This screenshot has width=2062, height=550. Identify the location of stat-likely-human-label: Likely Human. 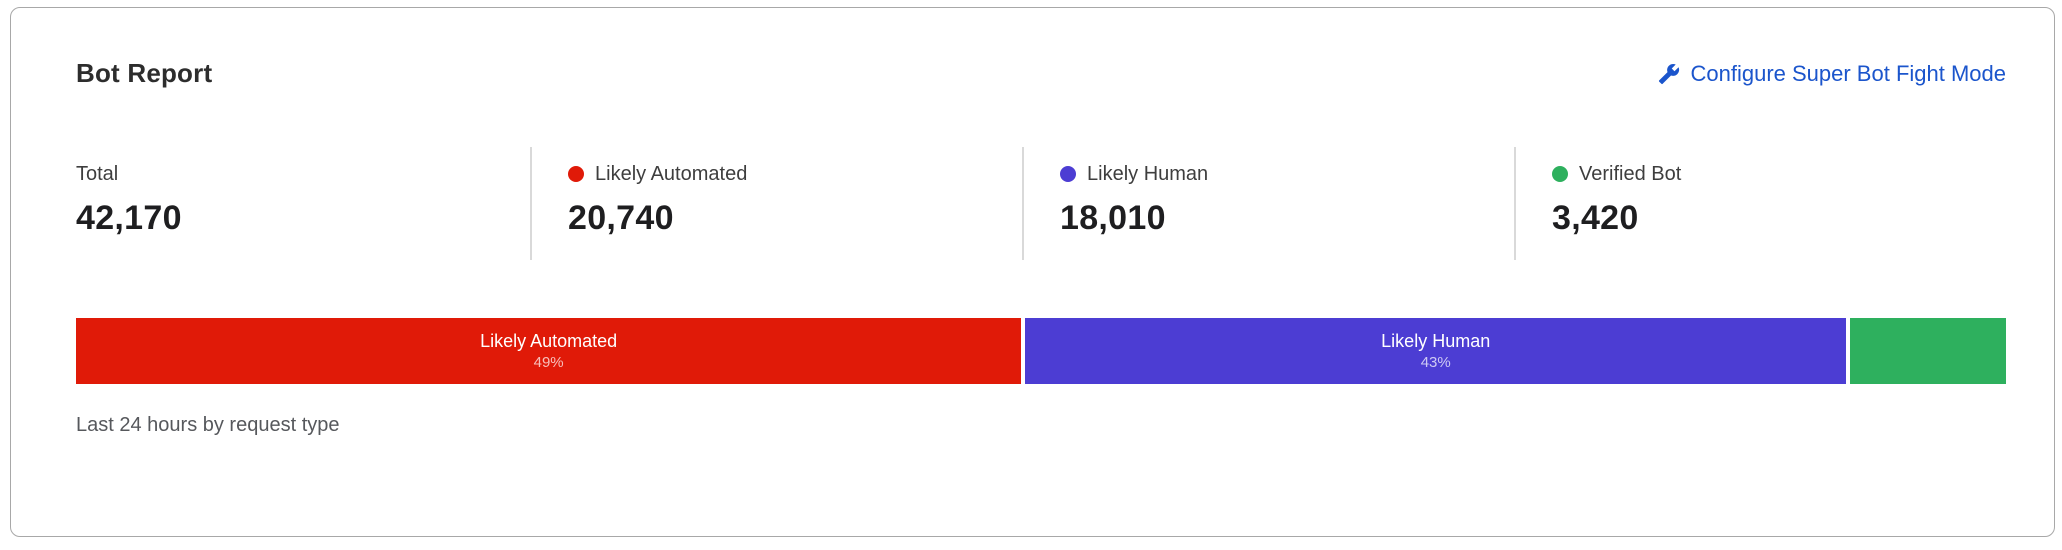
(1148, 174).